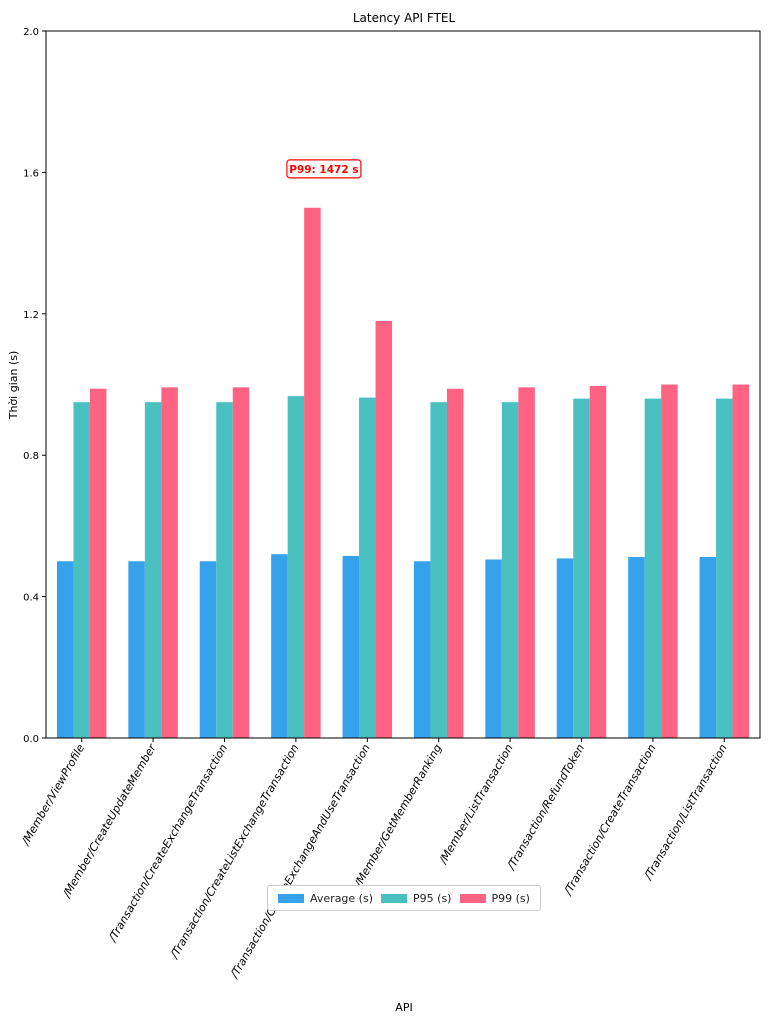  I want to click on legend-label-average: Average (s), so click(341, 898).